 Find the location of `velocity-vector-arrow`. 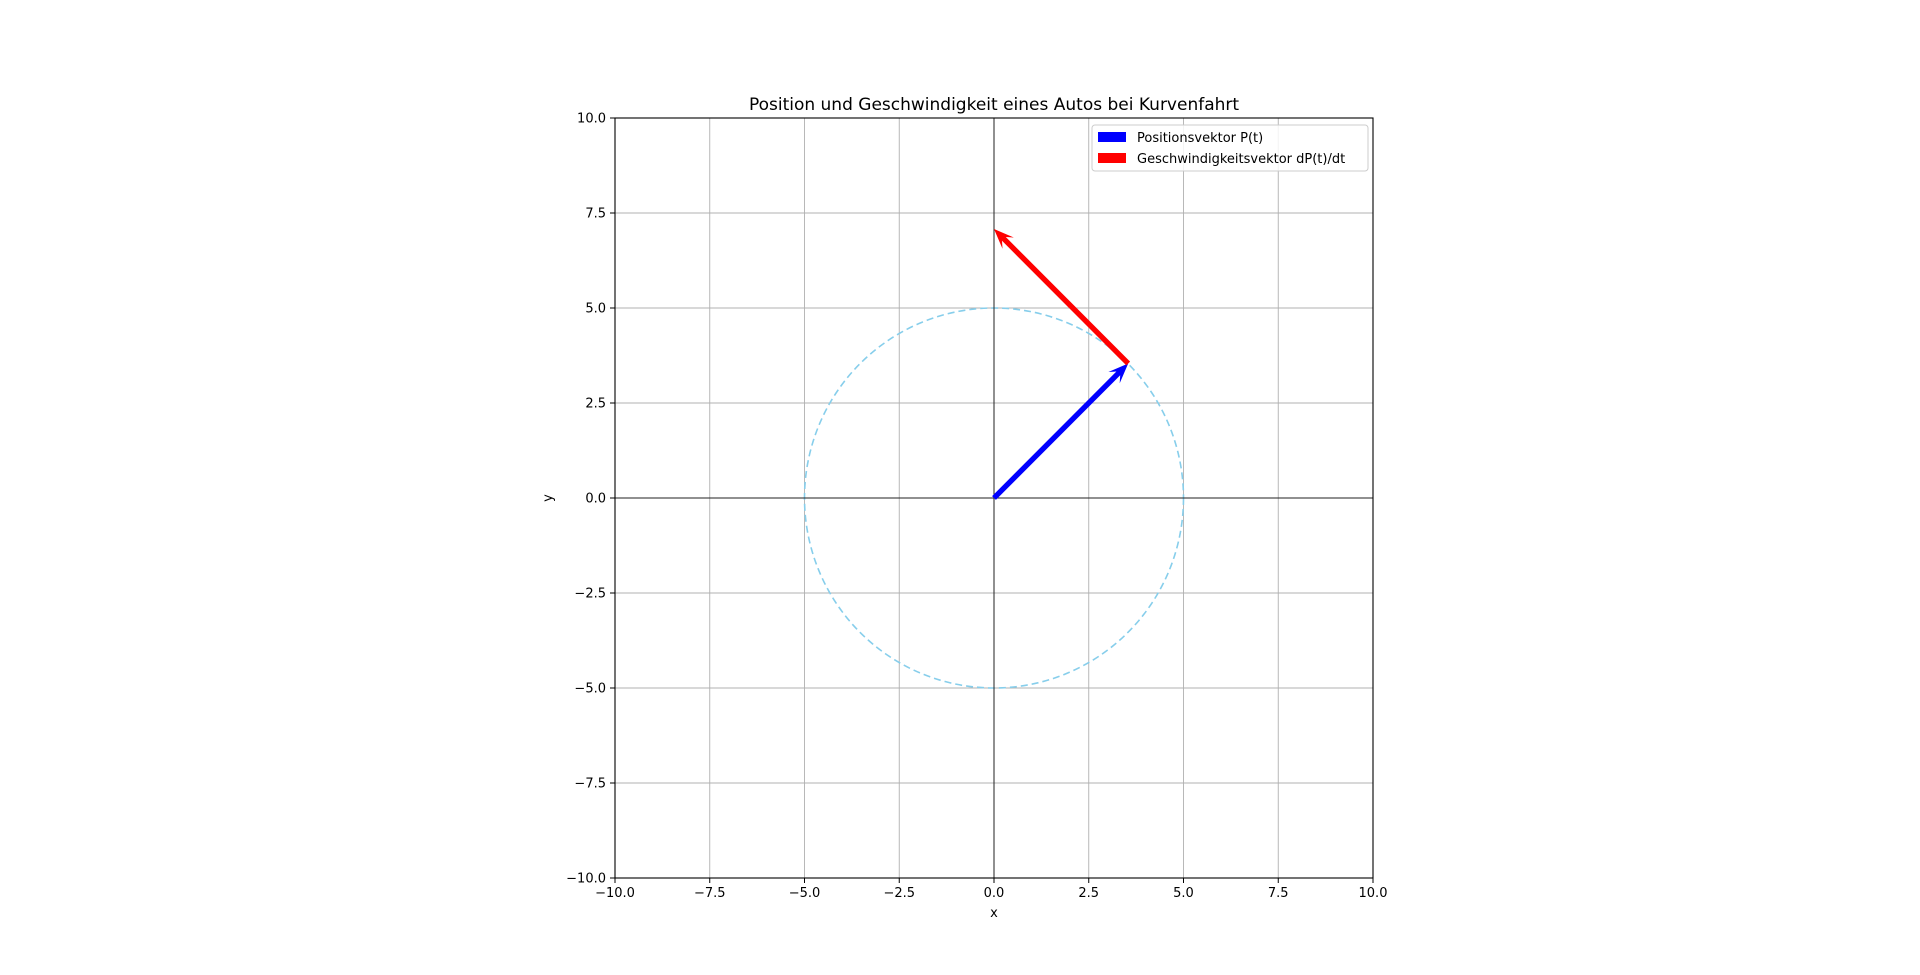

velocity-vector-arrow is located at coordinates (1062, 297).